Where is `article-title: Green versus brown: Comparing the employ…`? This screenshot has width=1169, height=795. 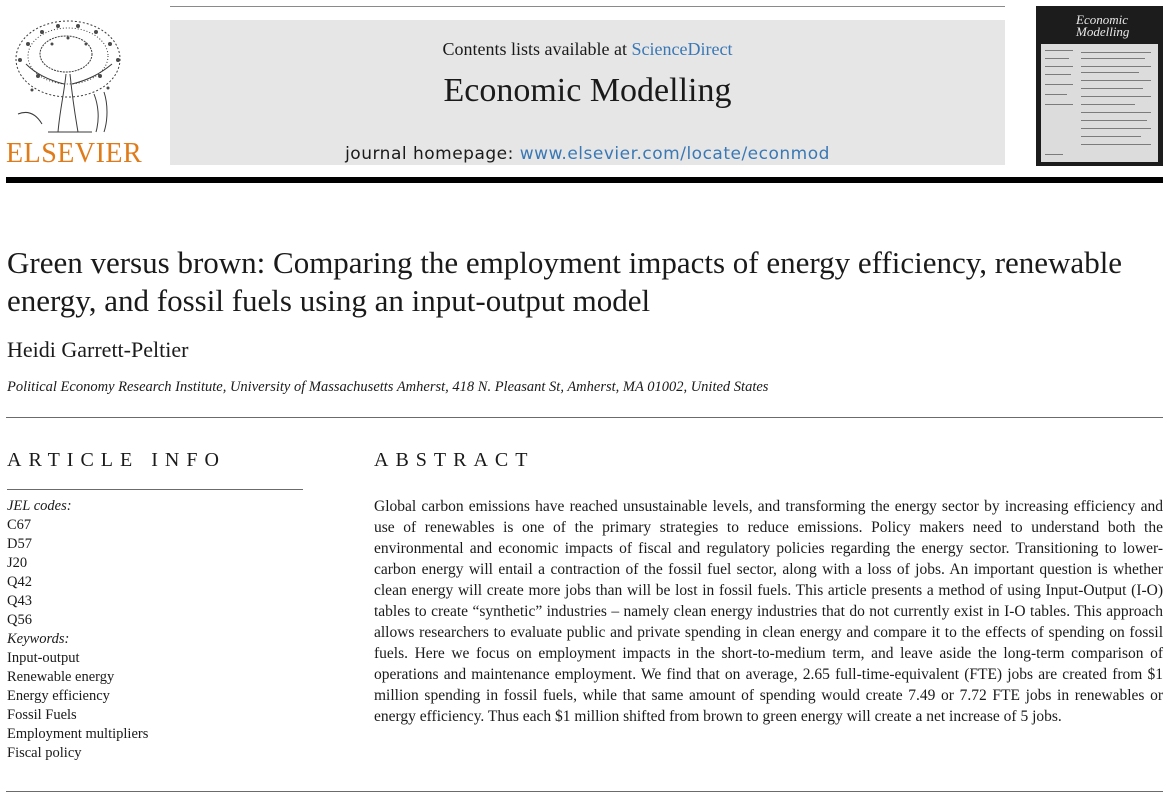 article-title: Green versus brown: Comparing the employ… is located at coordinates (565, 281).